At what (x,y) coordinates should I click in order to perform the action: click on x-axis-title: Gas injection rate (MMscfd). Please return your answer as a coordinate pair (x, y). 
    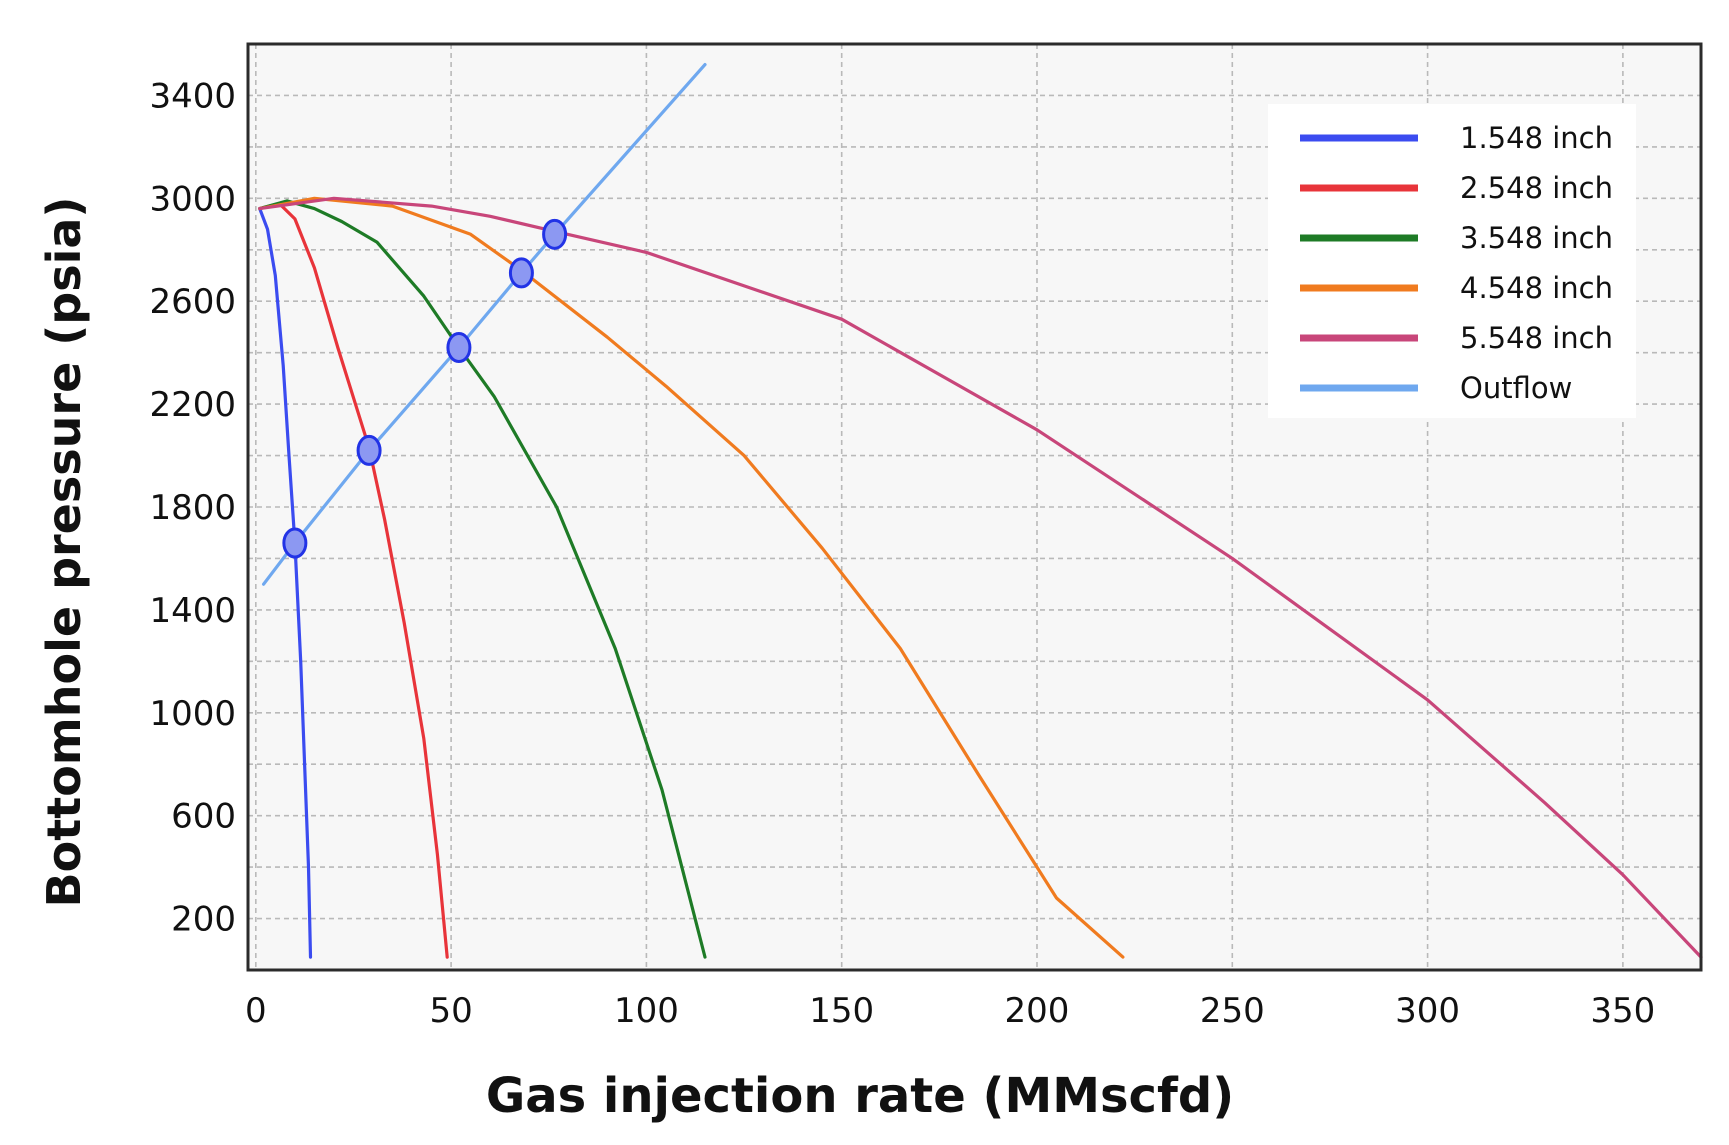
    Looking at the image, I should click on (860, 1096).